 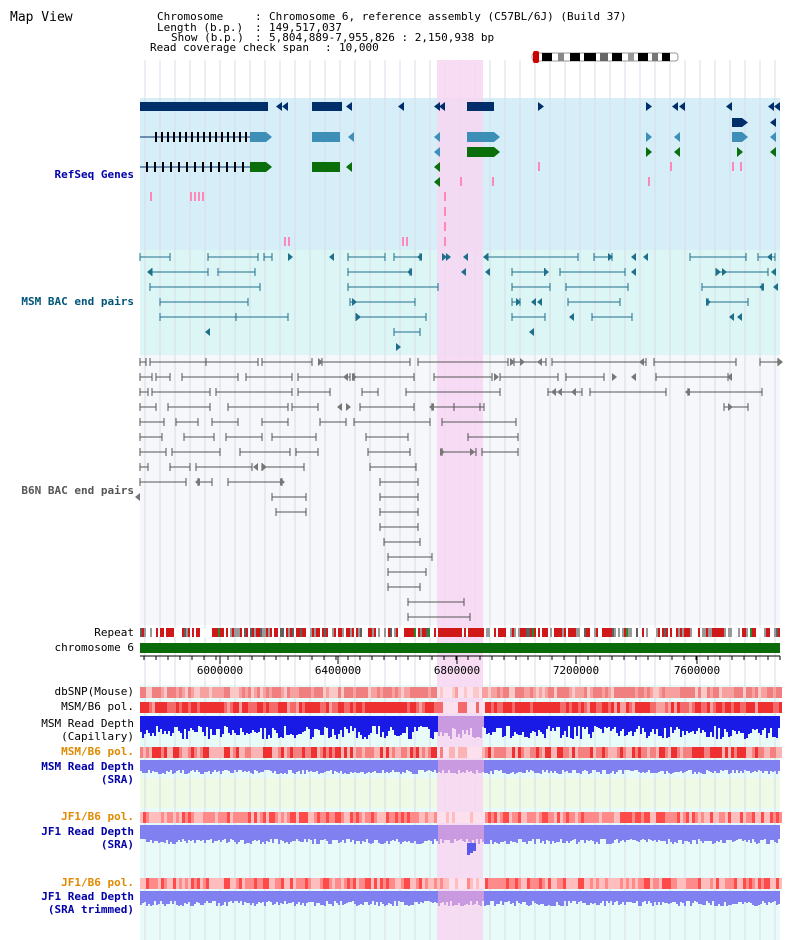 What do you see at coordinates (179, 167) in the screenshot?
I see `exon-tick` at bounding box center [179, 167].